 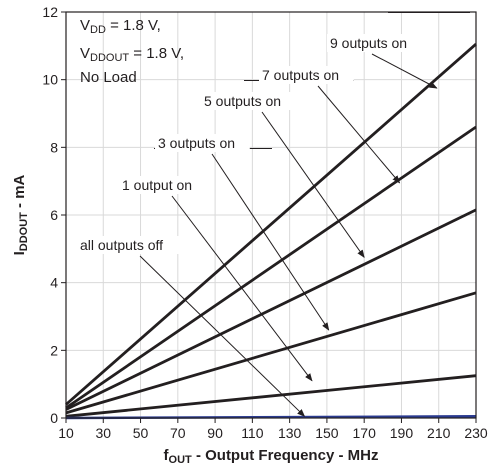 What do you see at coordinates (50, 12) in the screenshot?
I see `y-tick-label: 12` at bounding box center [50, 12].